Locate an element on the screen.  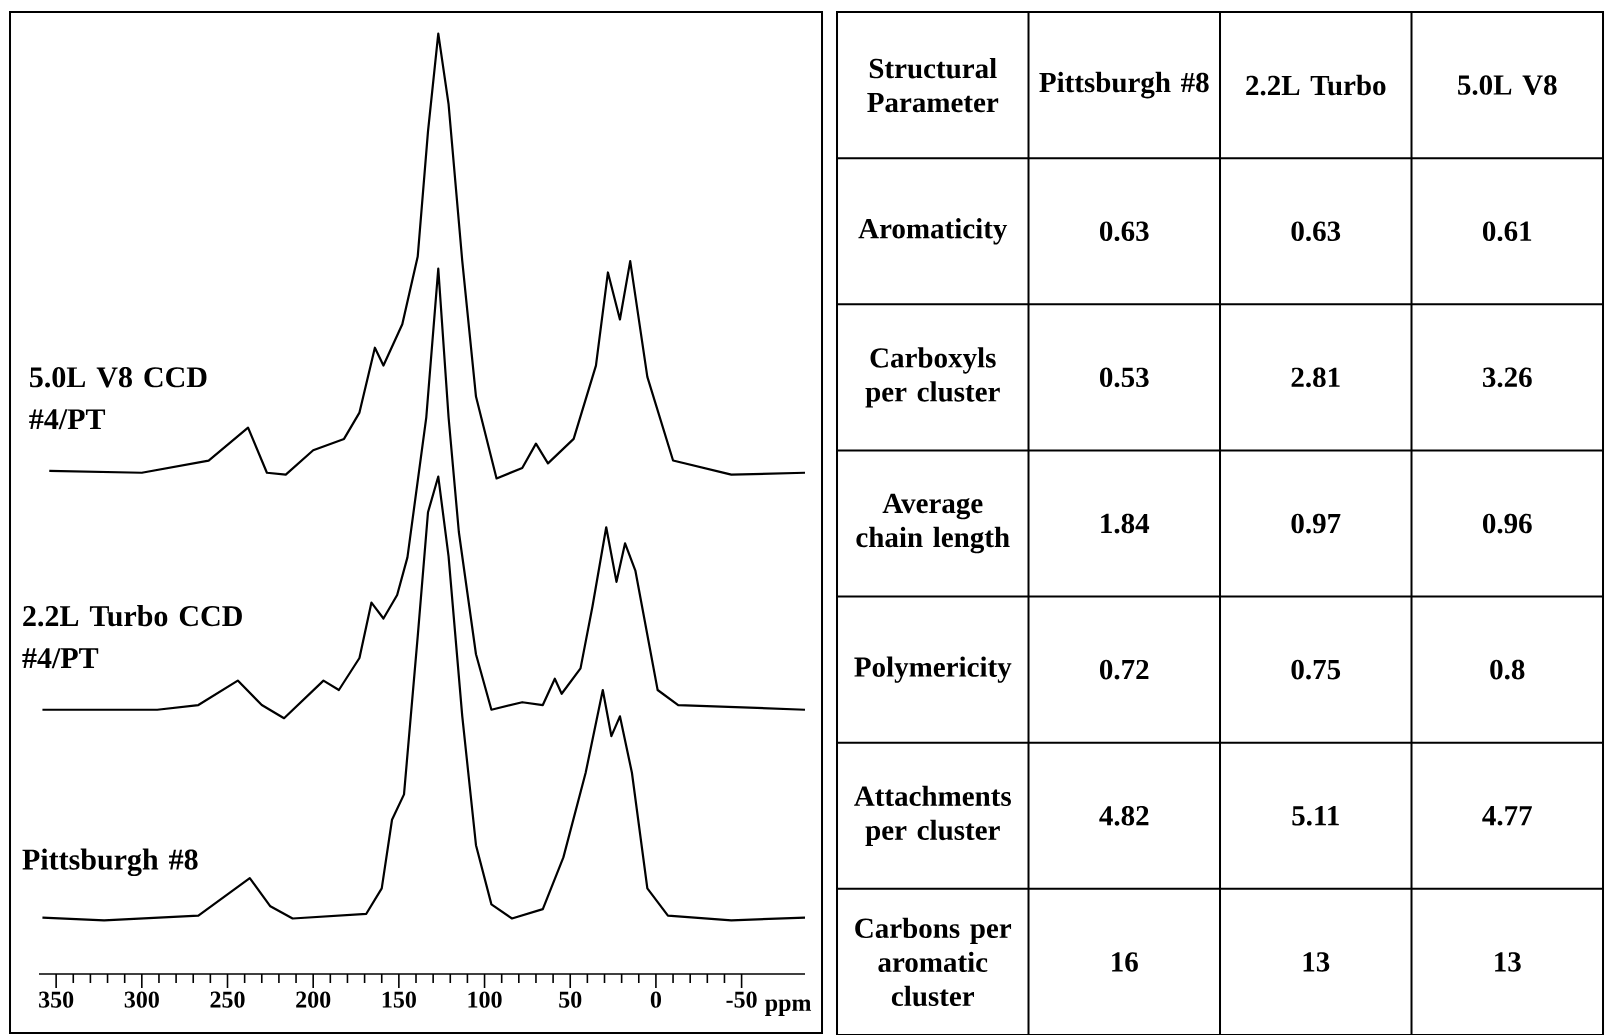
x-tick-label: 200 is located at coordinates (313, 999).